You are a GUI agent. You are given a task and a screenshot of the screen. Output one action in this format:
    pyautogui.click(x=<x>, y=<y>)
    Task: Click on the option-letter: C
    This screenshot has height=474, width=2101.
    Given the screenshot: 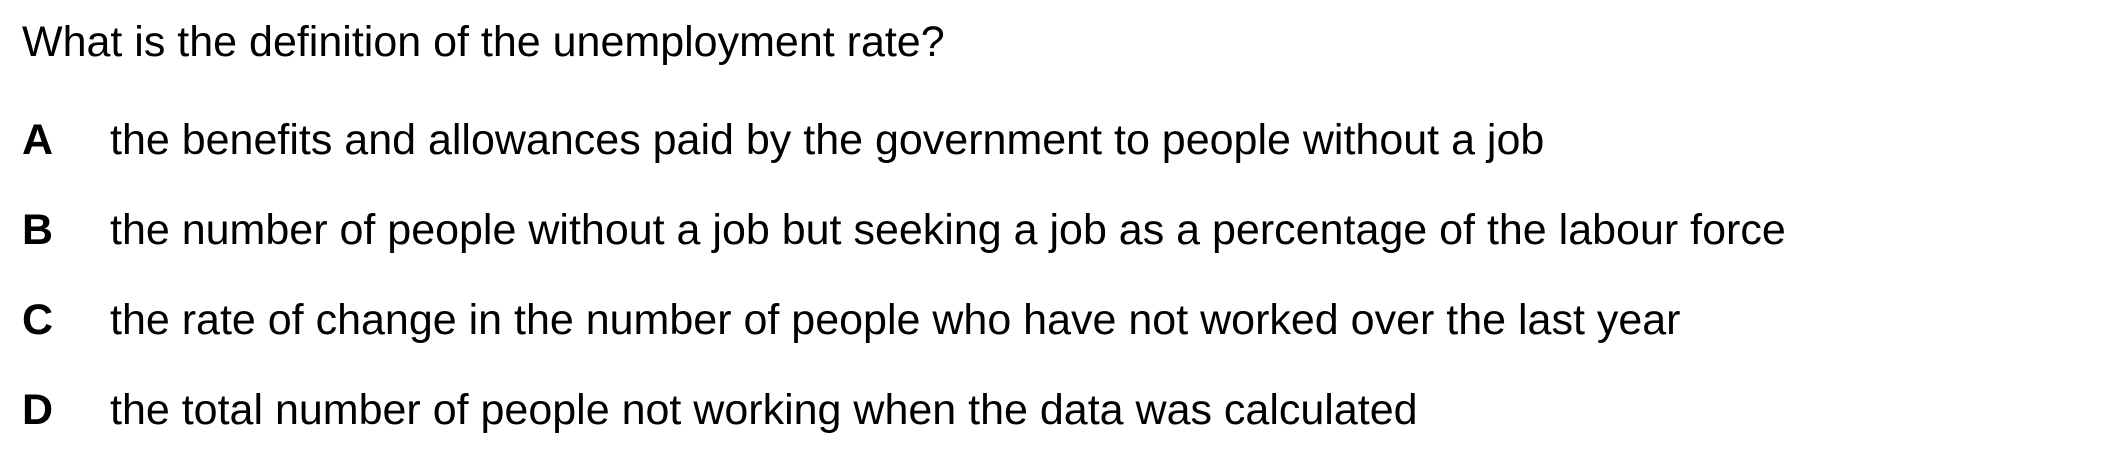 What is the action you would take?
    pyautogui.click(x=38, y=320)
    